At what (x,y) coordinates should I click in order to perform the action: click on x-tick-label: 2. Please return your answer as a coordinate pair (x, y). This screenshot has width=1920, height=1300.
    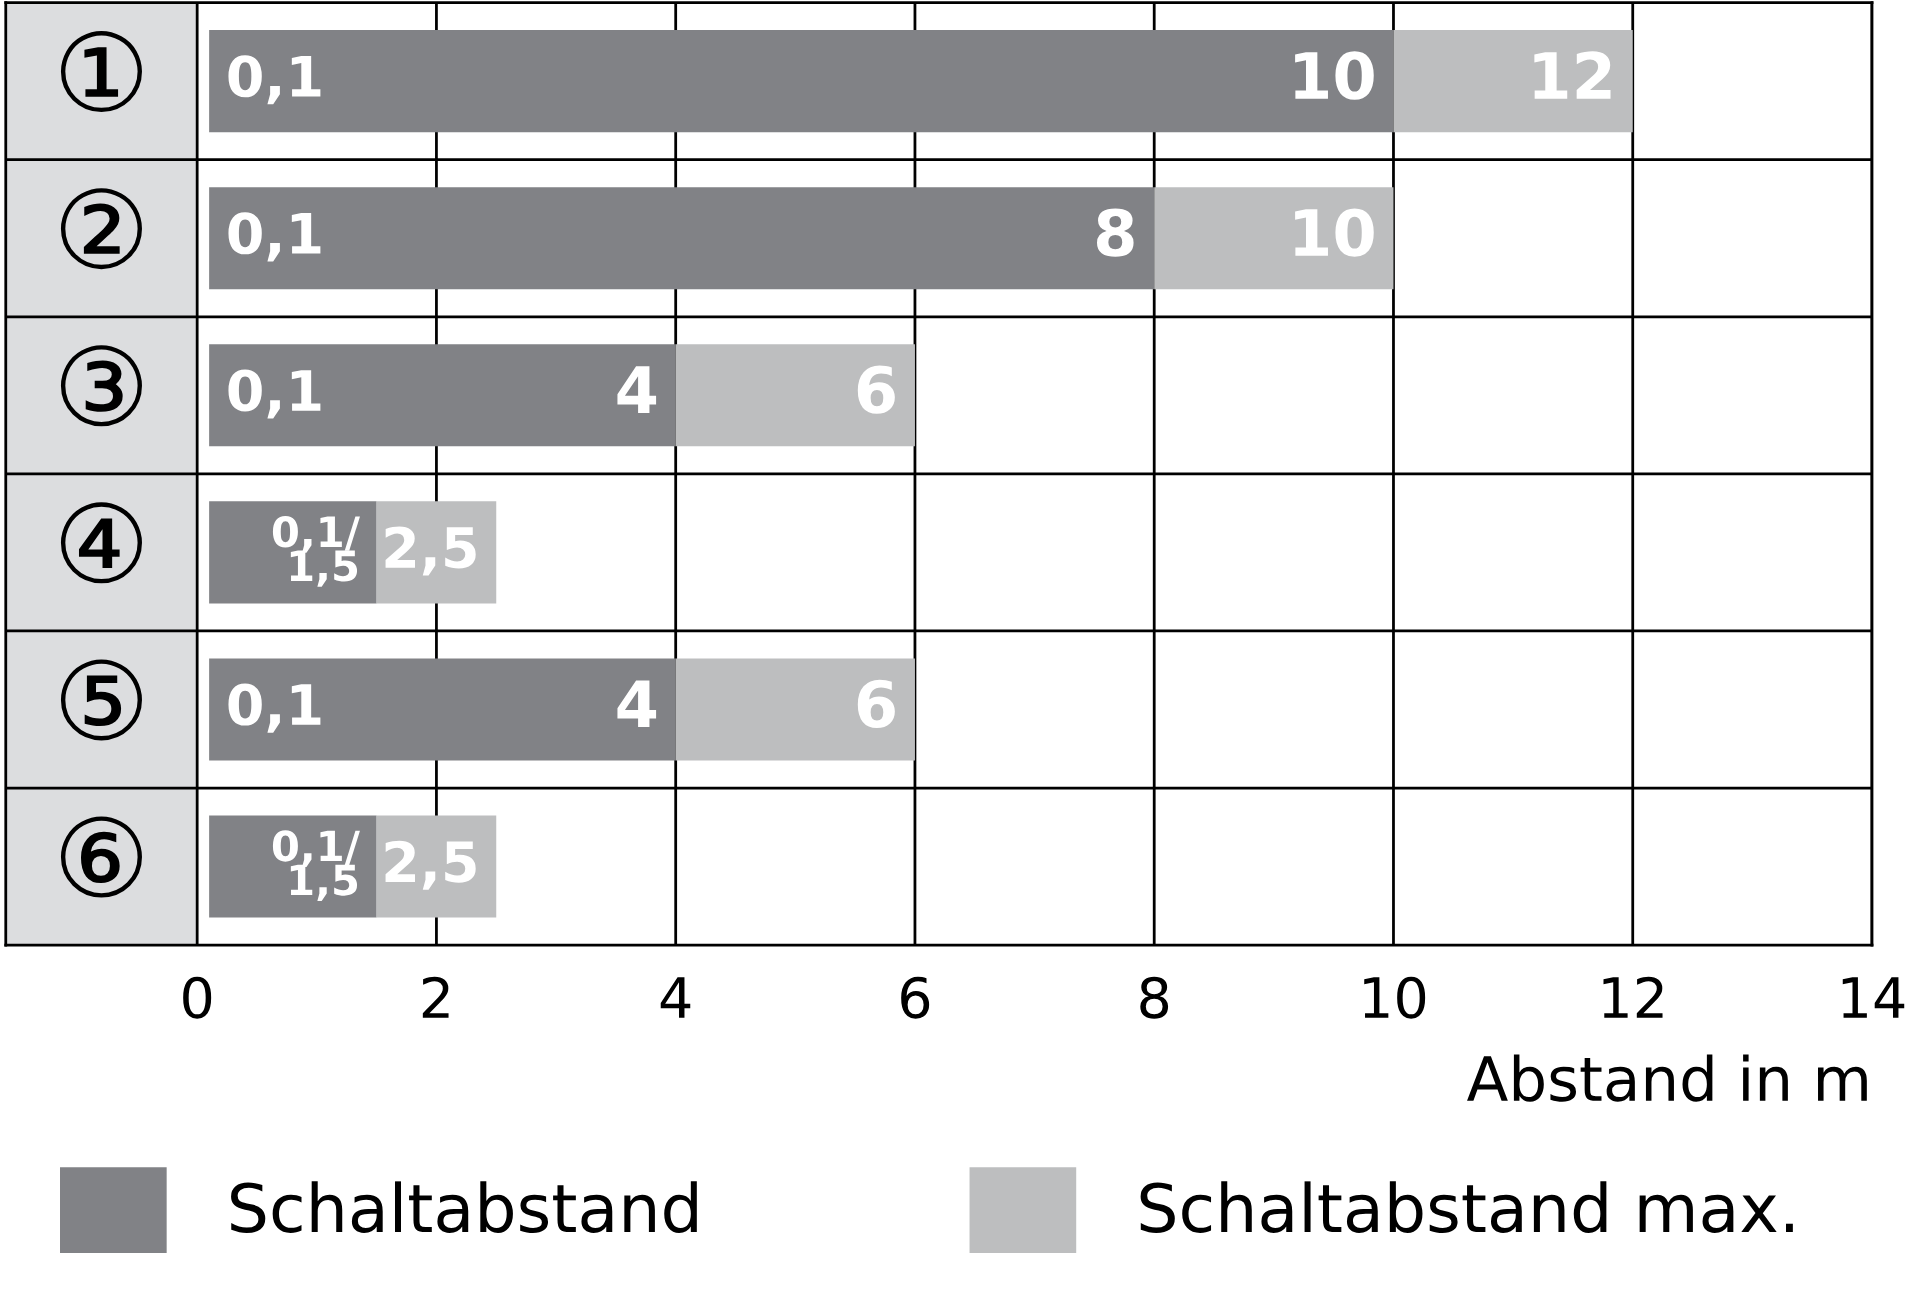
    Looking at the image, I should click on (435, 997).